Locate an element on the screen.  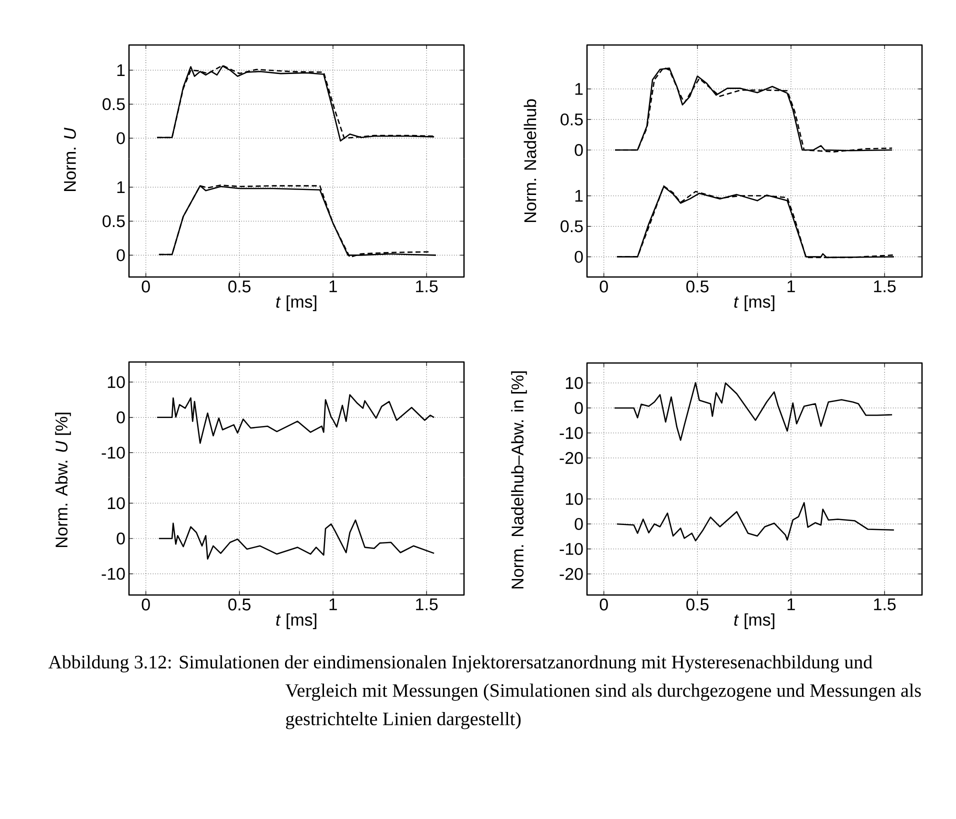
y-axis-title: Norm. U is located at coordinates (70, 159).